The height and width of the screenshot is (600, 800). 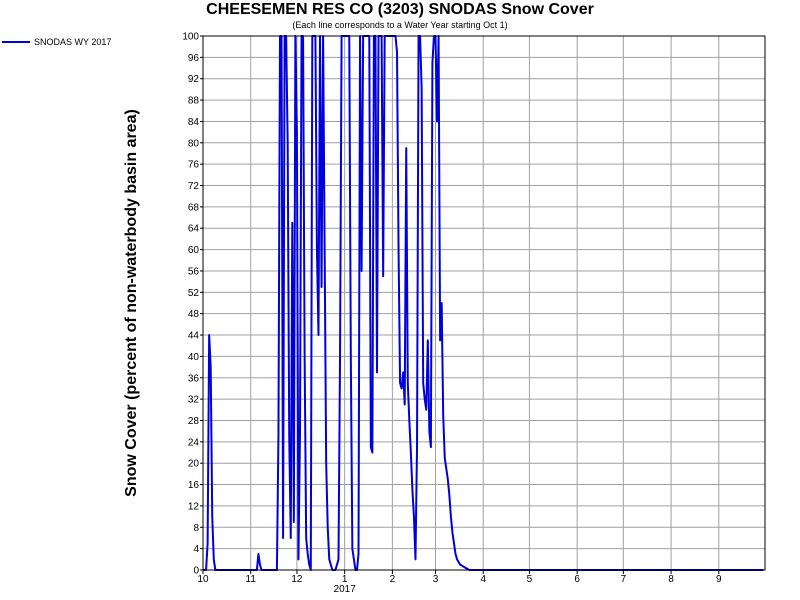 I want to click on y-tick-label: 48, so click(x=194, y=314).